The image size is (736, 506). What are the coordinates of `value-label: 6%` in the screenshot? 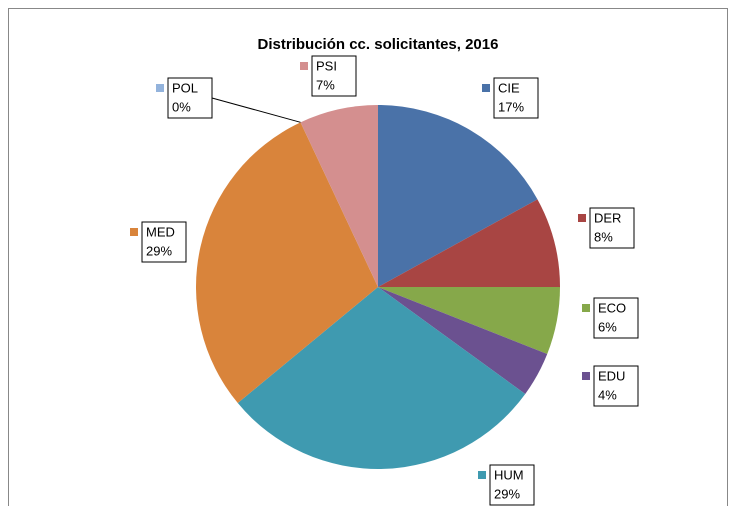 It's located at (607, 326).